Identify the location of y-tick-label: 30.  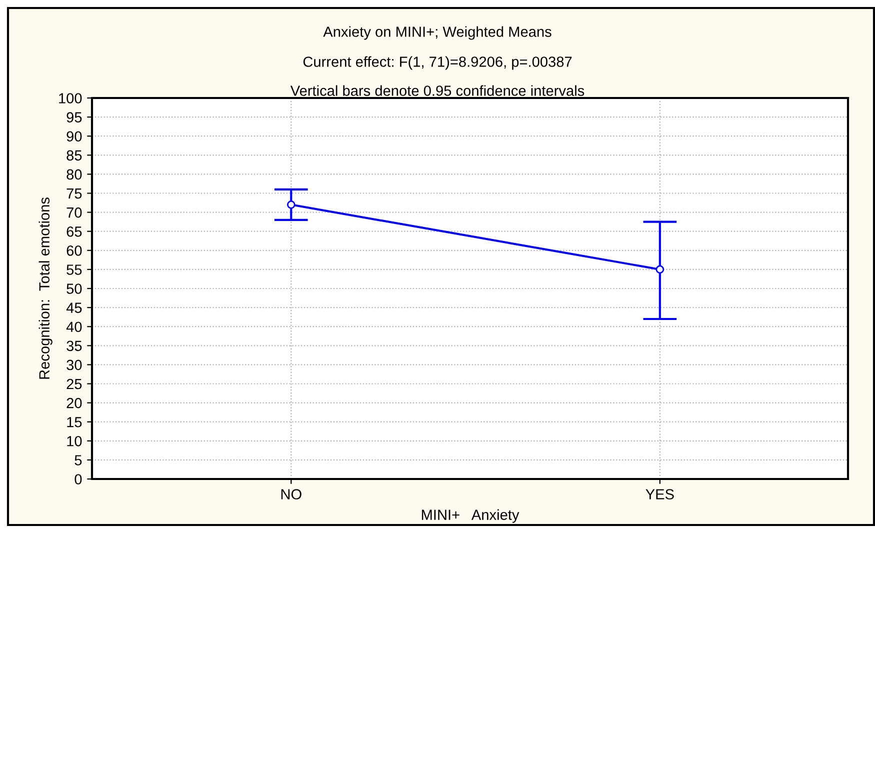
(74, 365).